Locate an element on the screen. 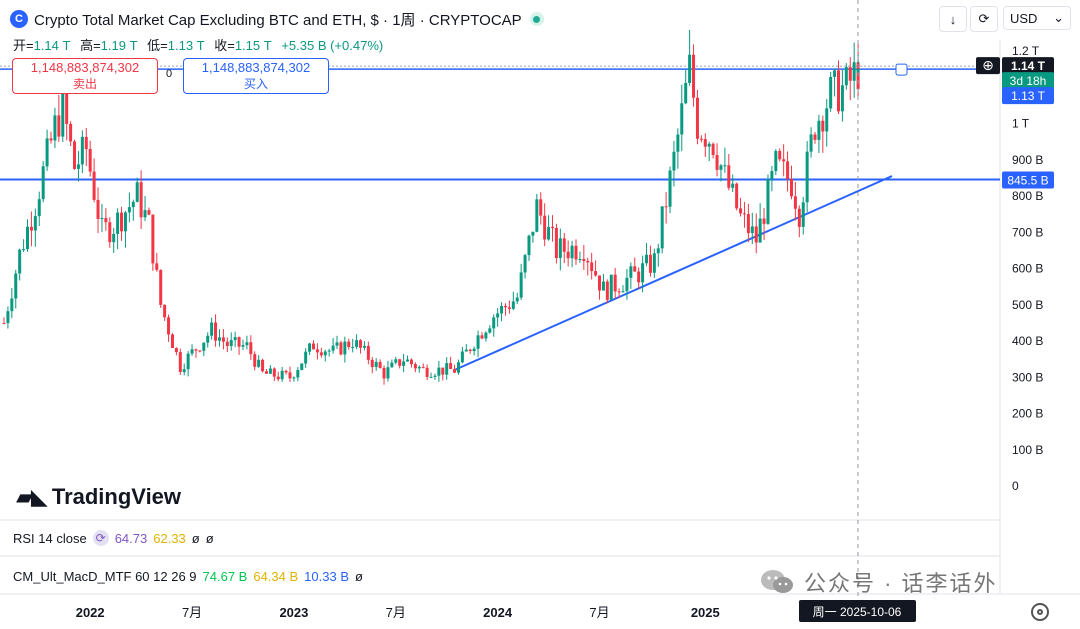  chevron-down-icon: ⌄ is located at coordinates (1058, 17).